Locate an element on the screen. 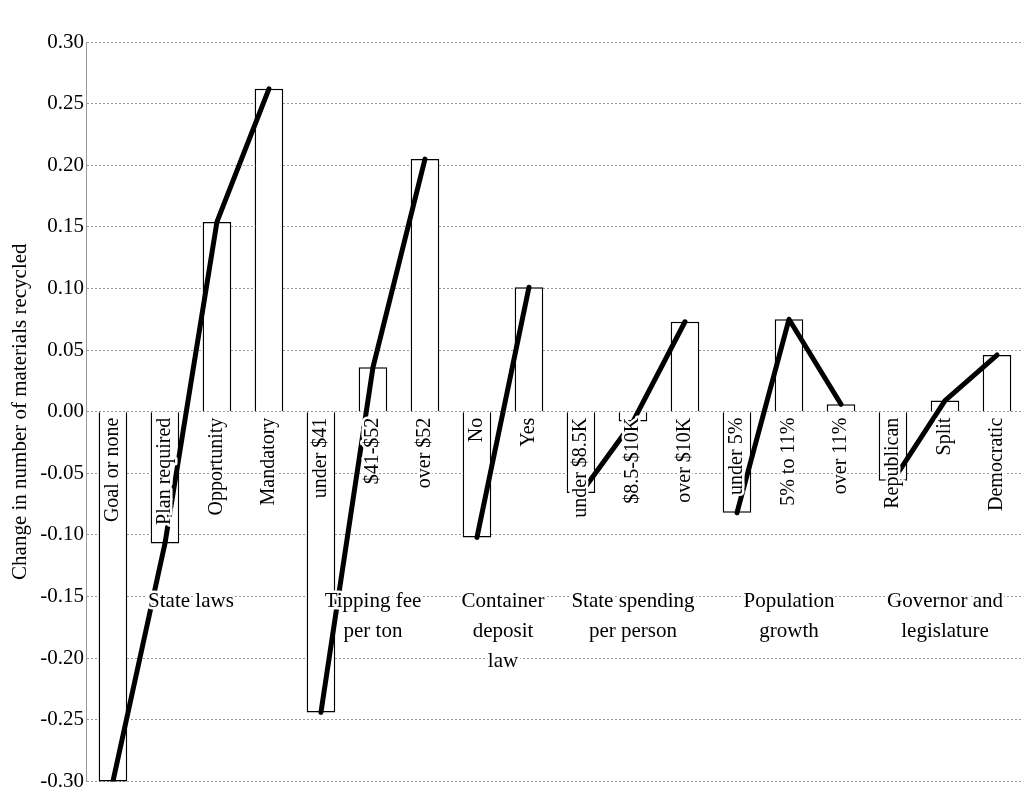  x-tick-label: No is located at coordinates (475, 430).